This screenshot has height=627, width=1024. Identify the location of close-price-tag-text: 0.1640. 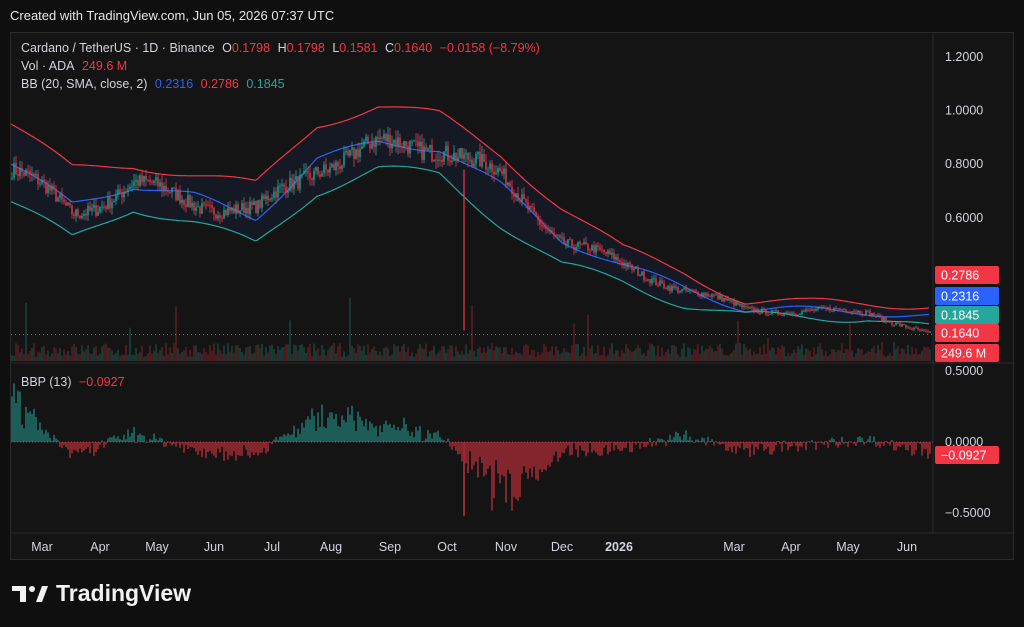
(960, 334).